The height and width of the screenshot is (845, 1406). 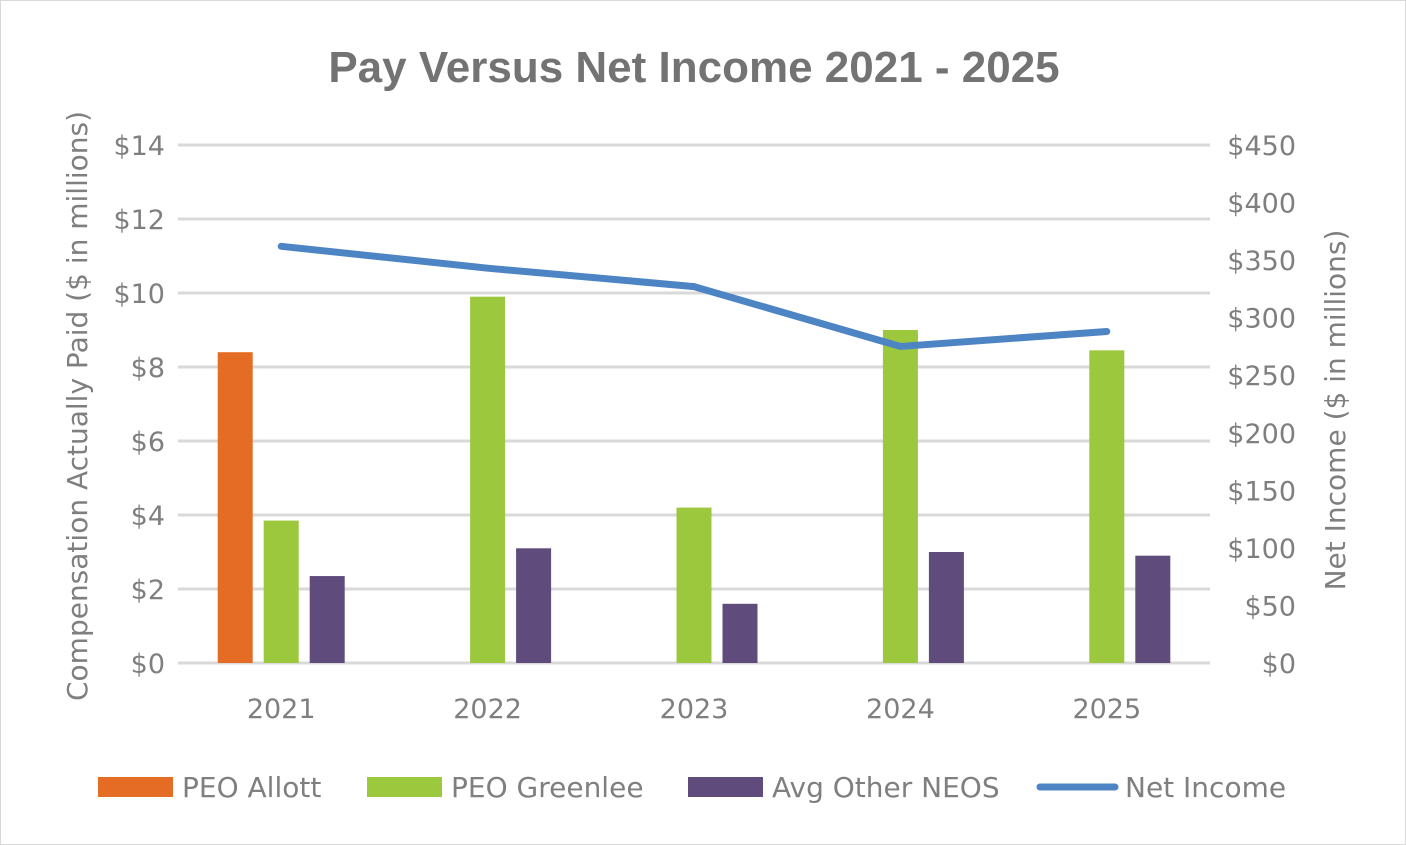 What do you see at coordinates (148, 442) in the screenshot?
I see `y-tick-label: $6` at bounding box center [148, 442].